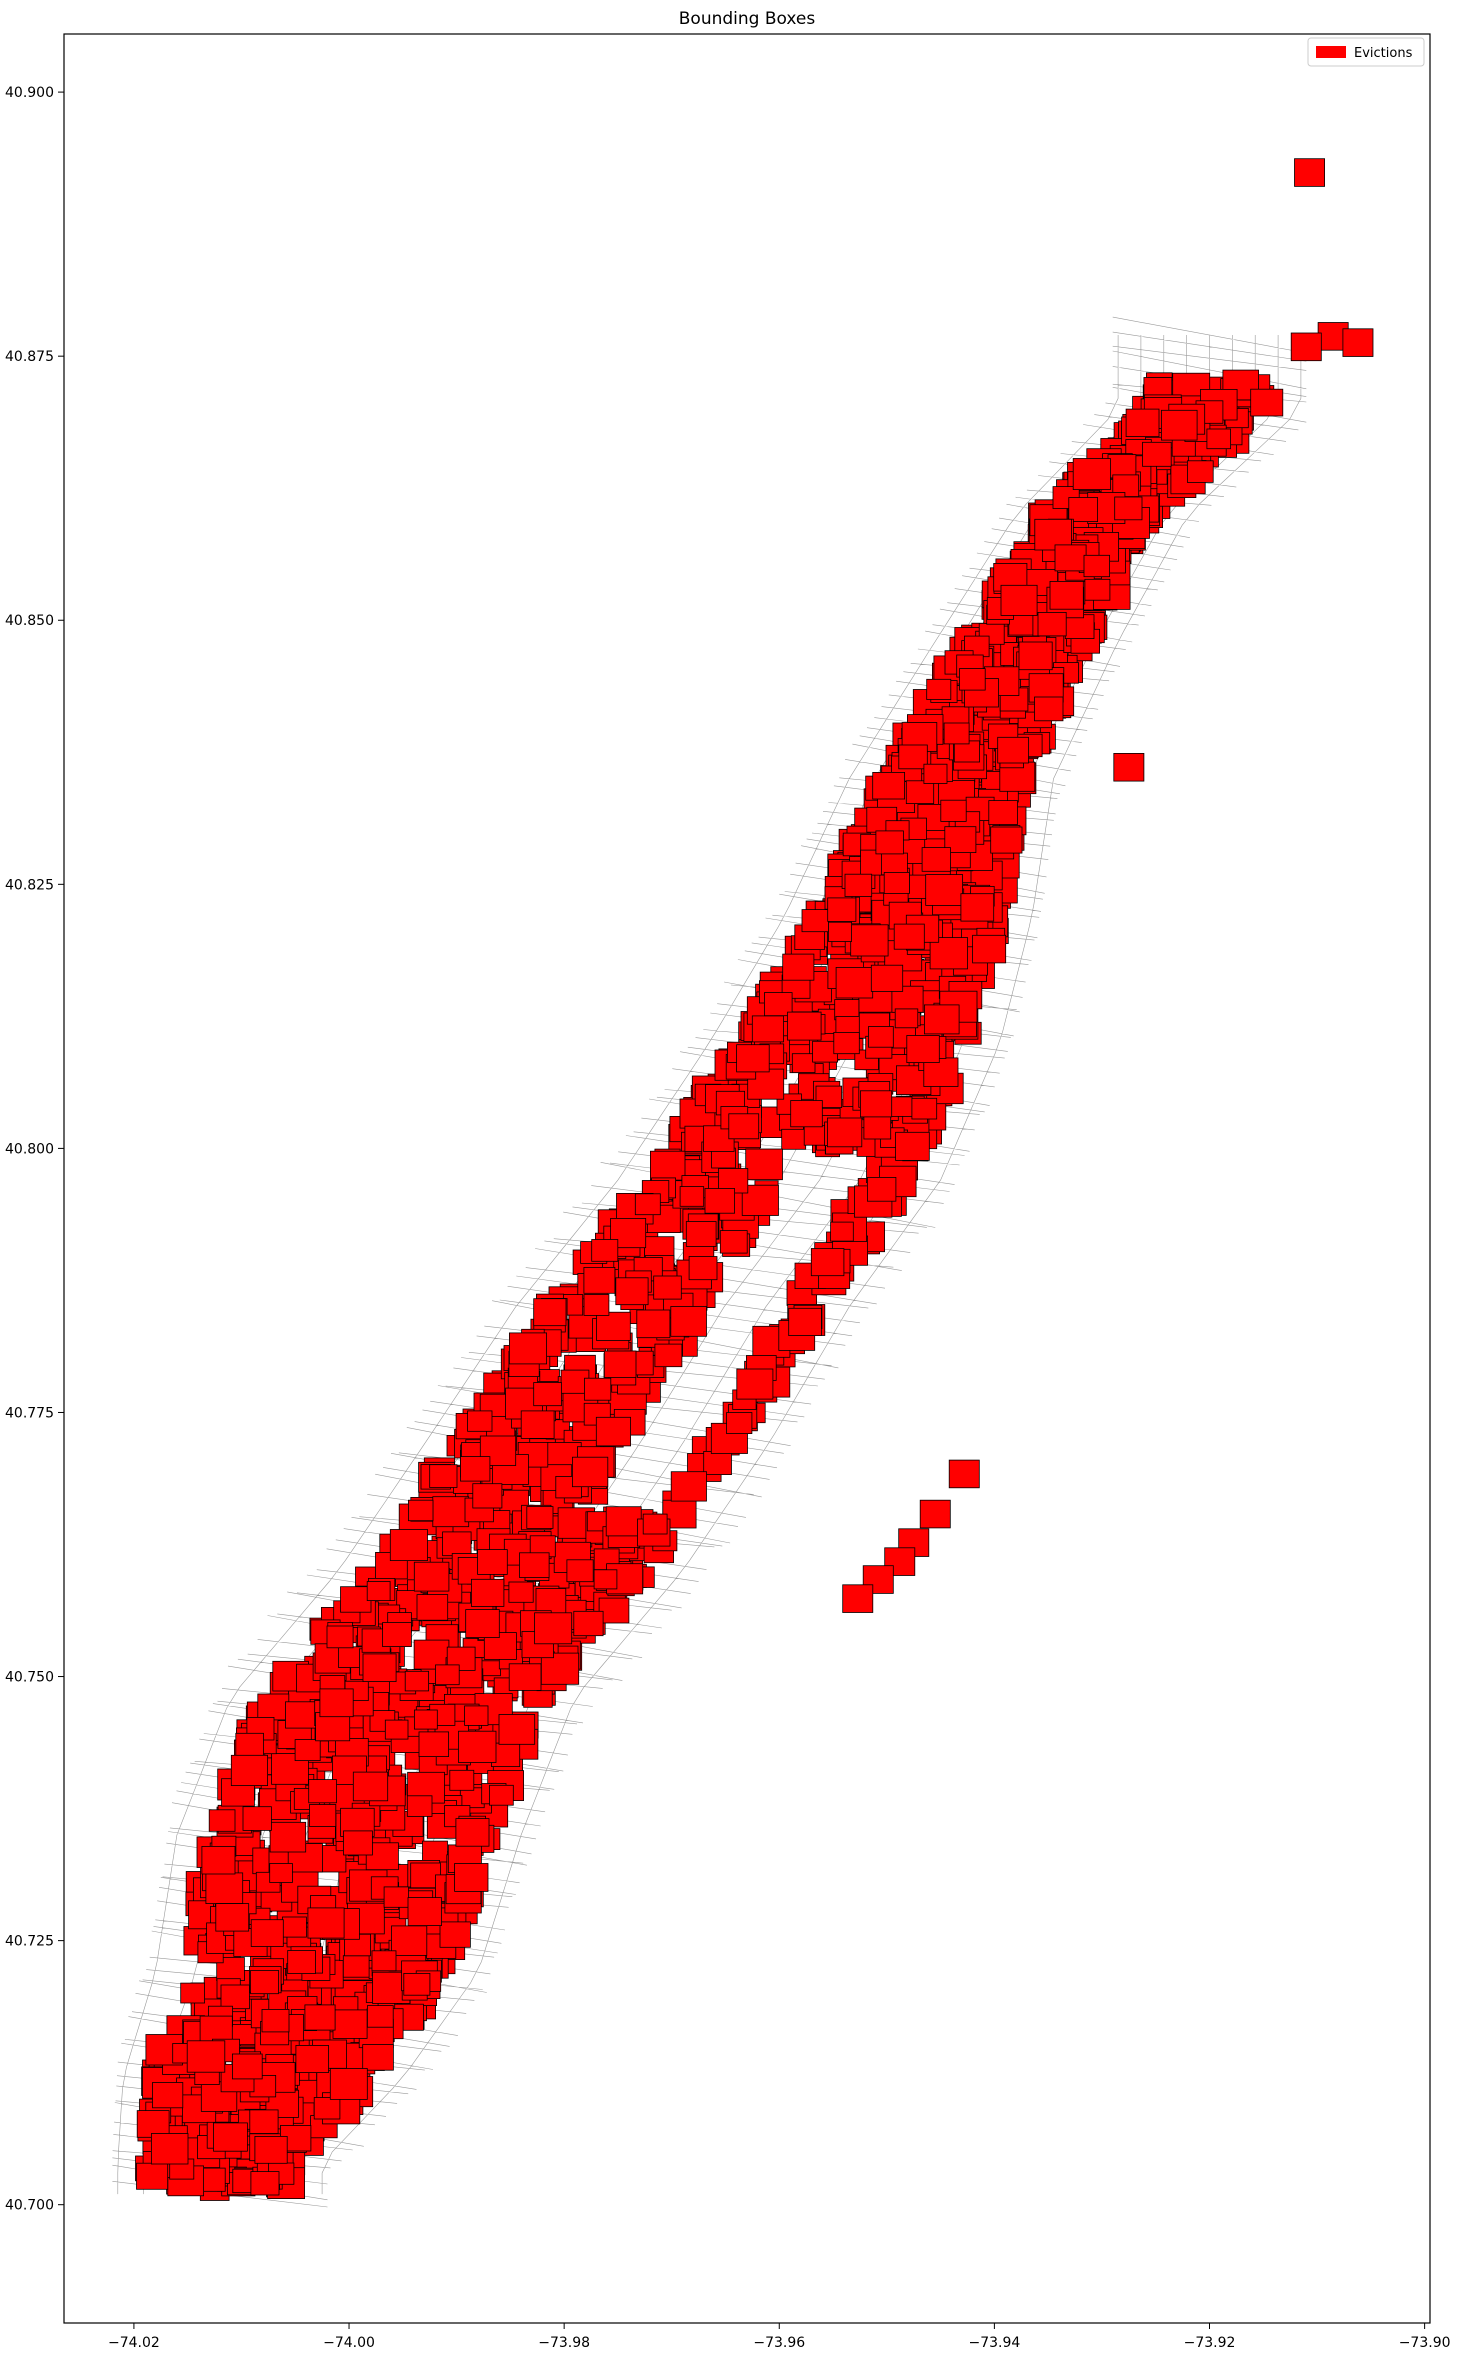 The width and height of the screenshot is (1461, 2376). Describe the element at coordinates (1383, 53) in the screenshot. I see `legend-label-evictions: Evictions` at that location.